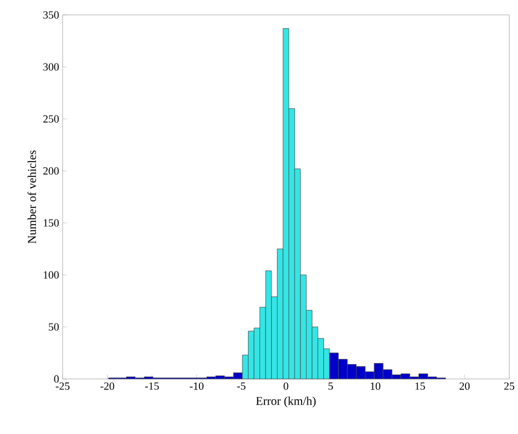  I want to click on x-tick-label: -10, so click(197, 386).